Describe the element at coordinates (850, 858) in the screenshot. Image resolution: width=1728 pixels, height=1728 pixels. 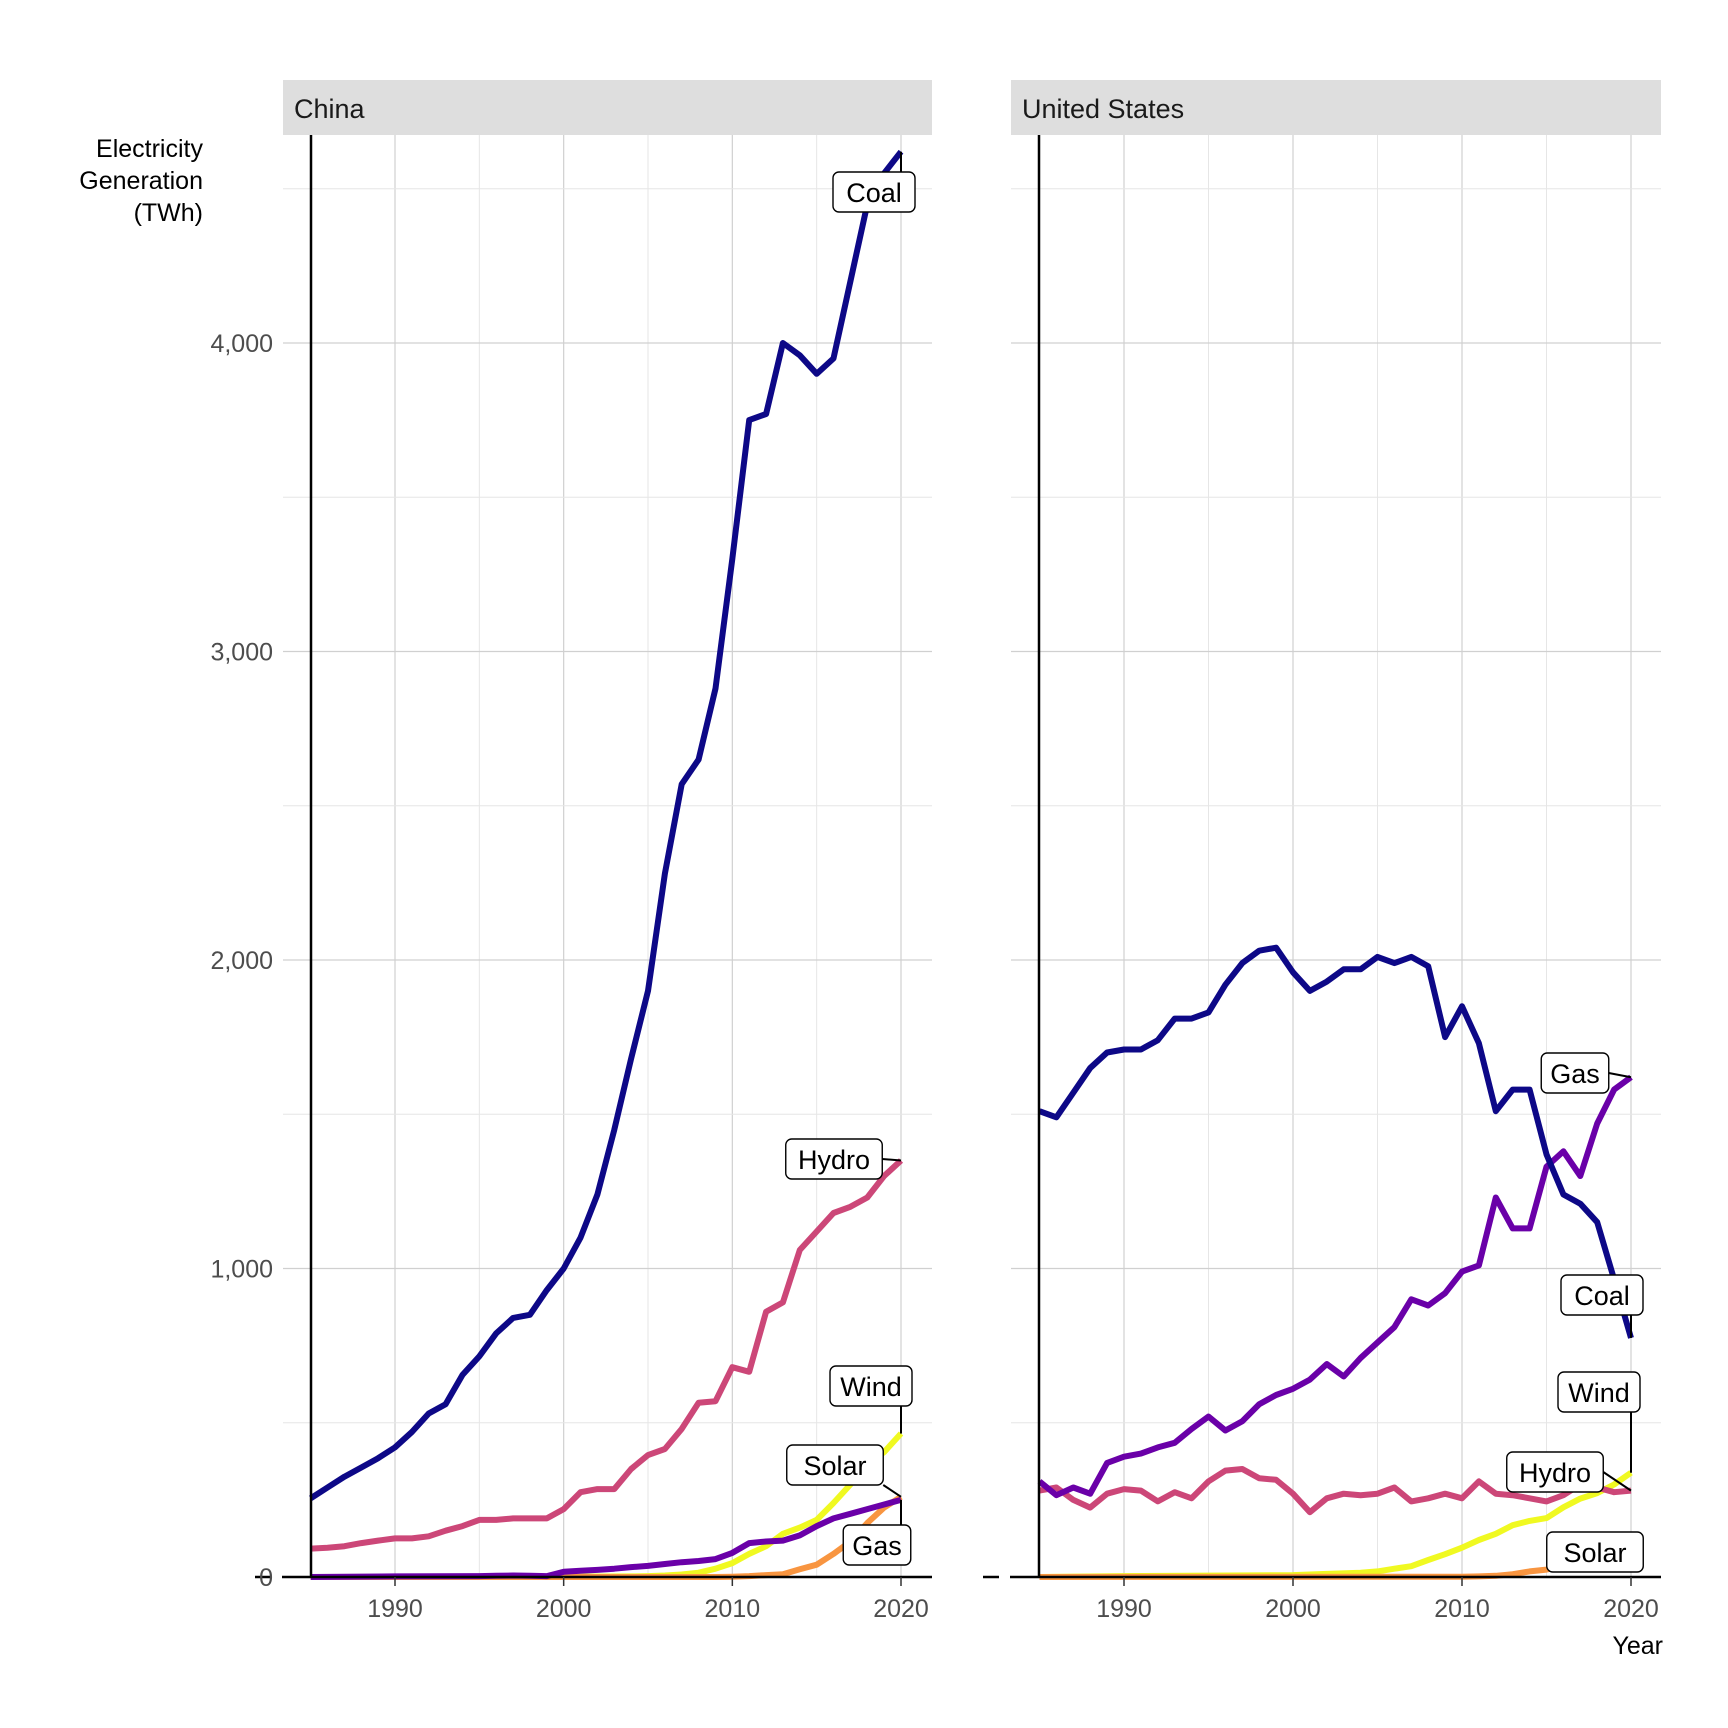
I see `direct-labels: Coal Hydro Wind Solar Gas` at that location.